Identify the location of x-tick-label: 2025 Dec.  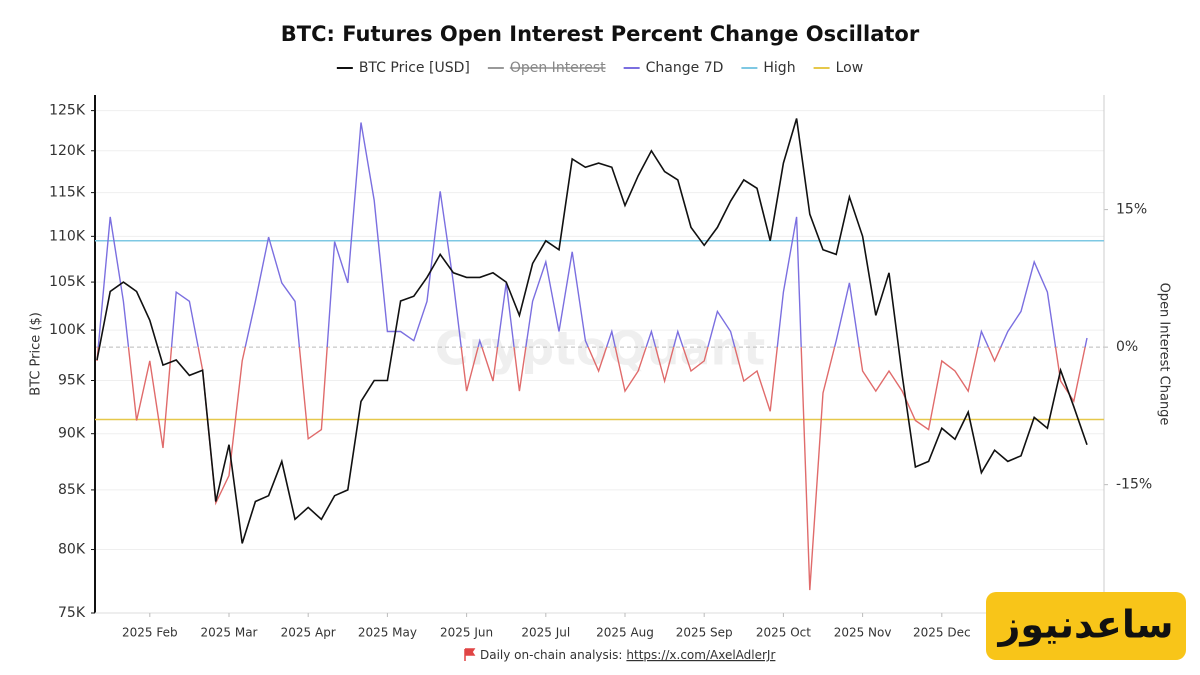
(942, 633).